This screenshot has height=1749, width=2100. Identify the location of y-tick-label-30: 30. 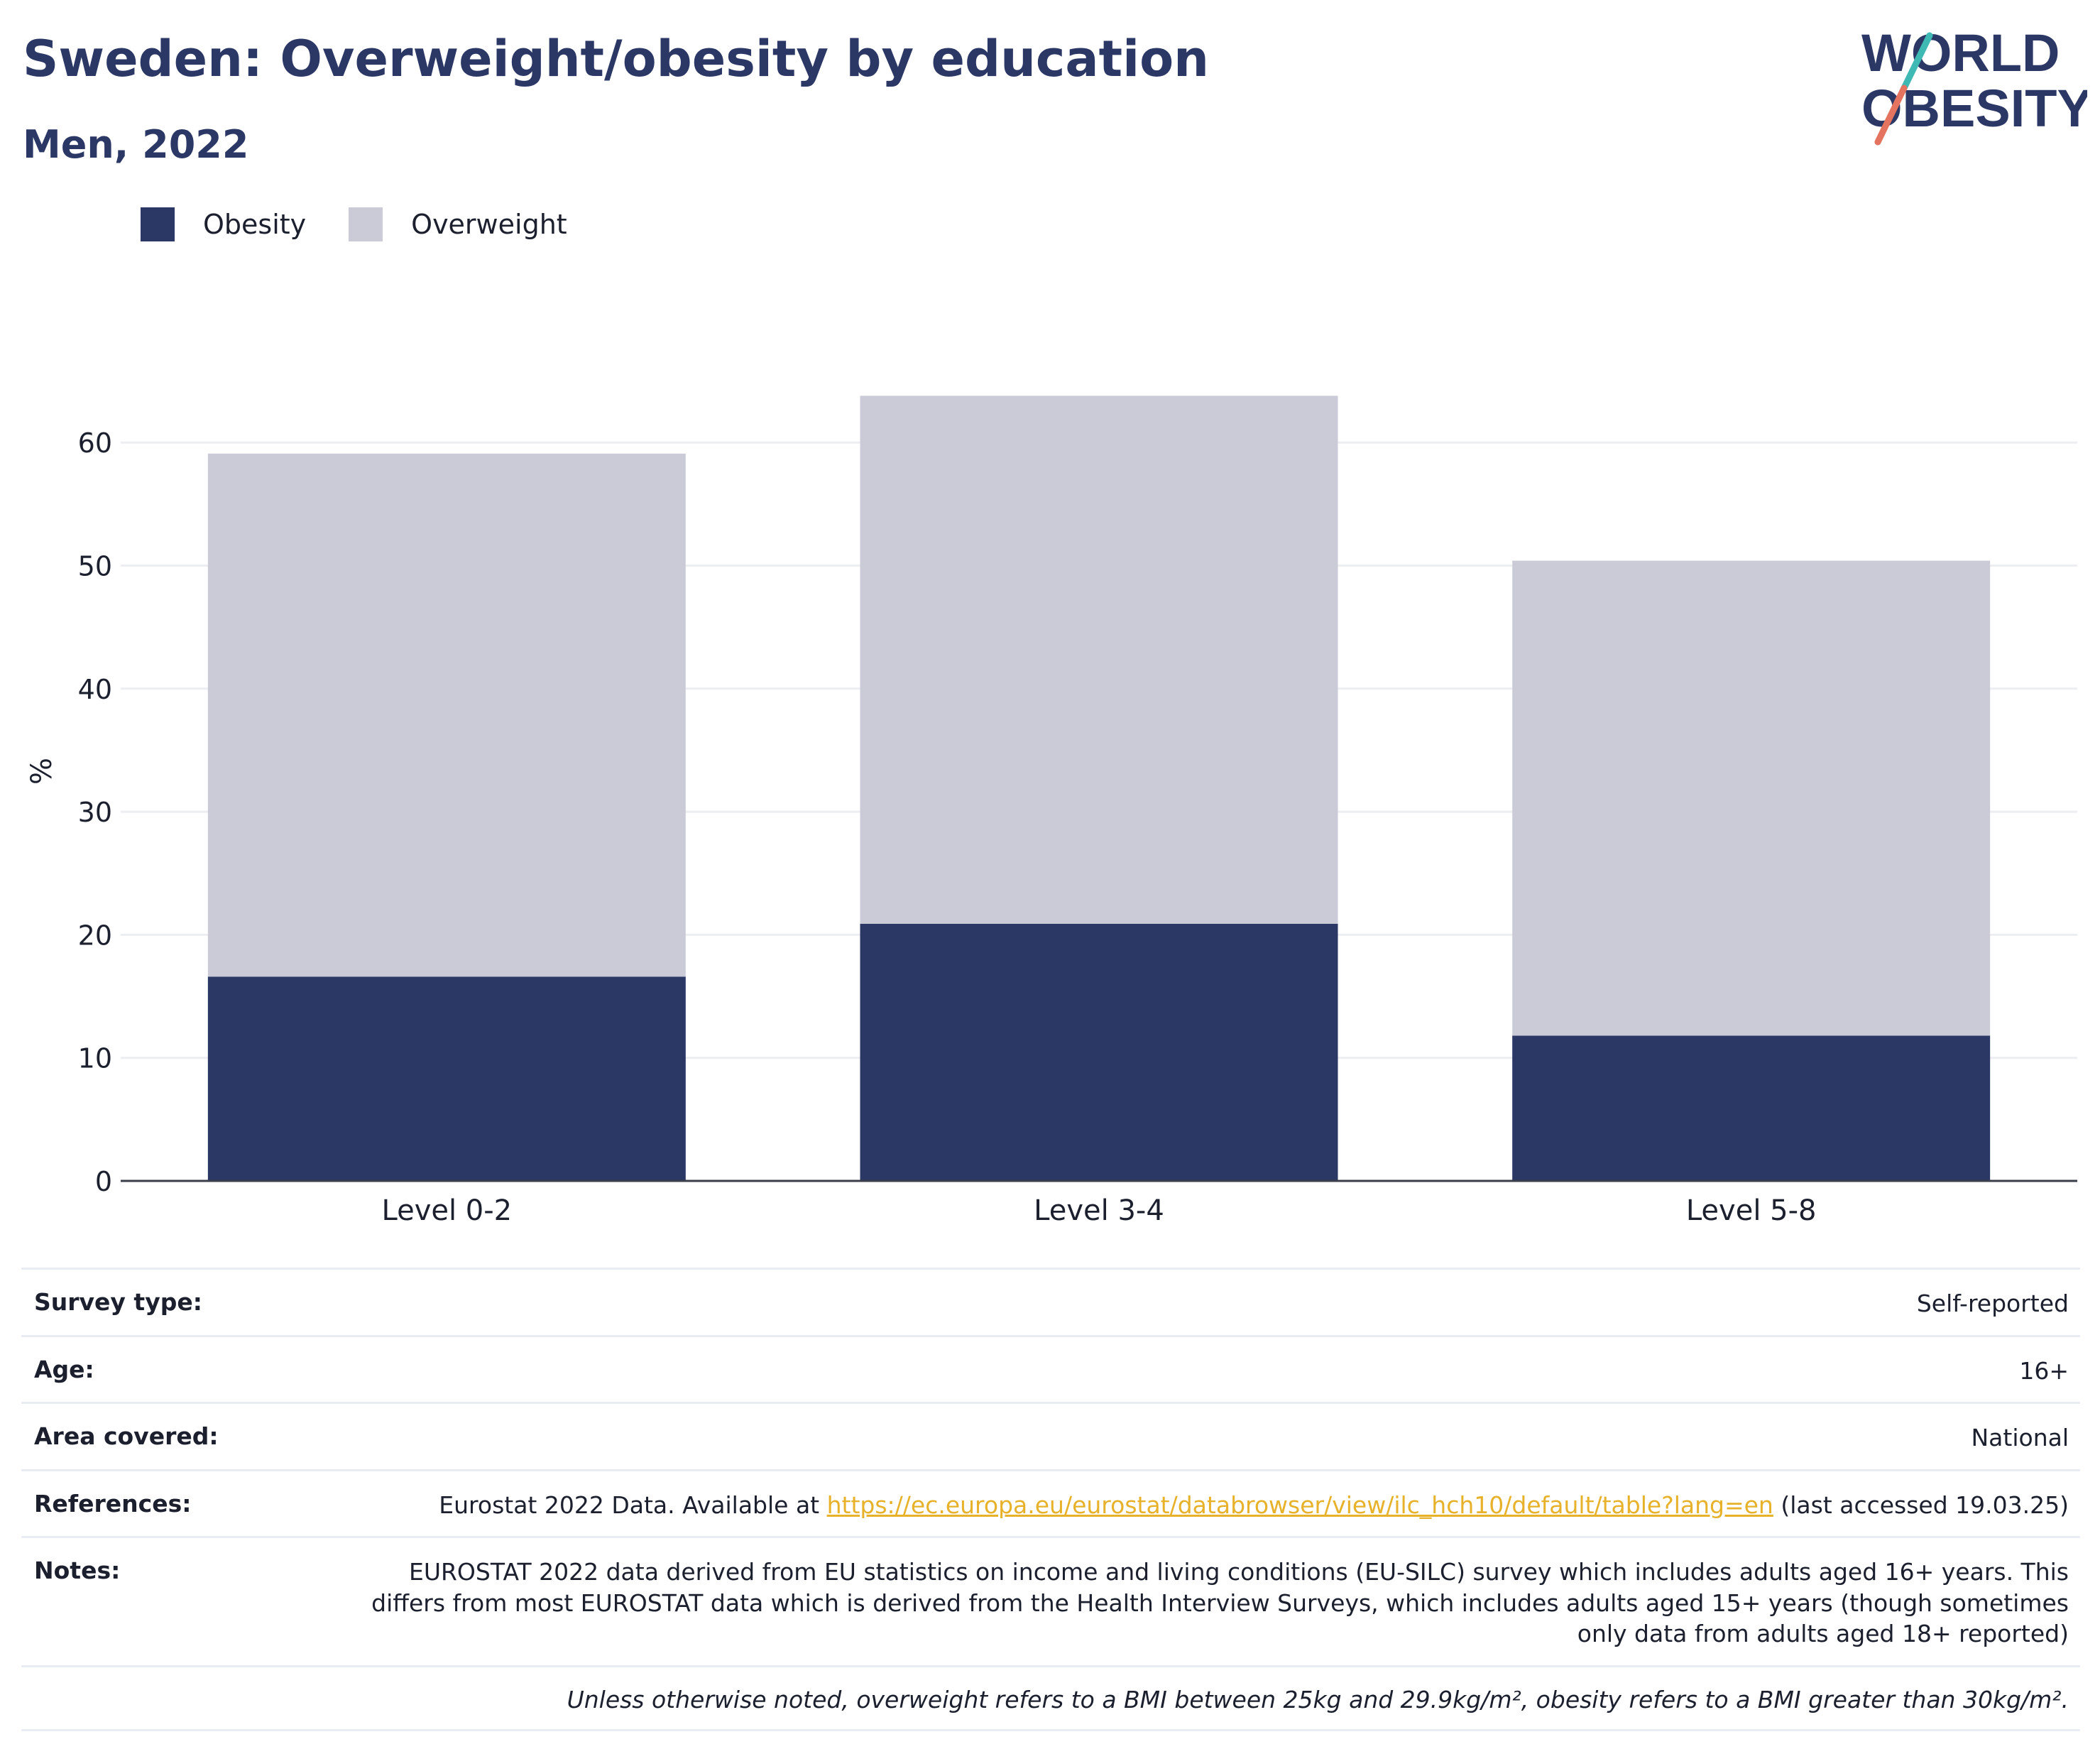
(95, 812).